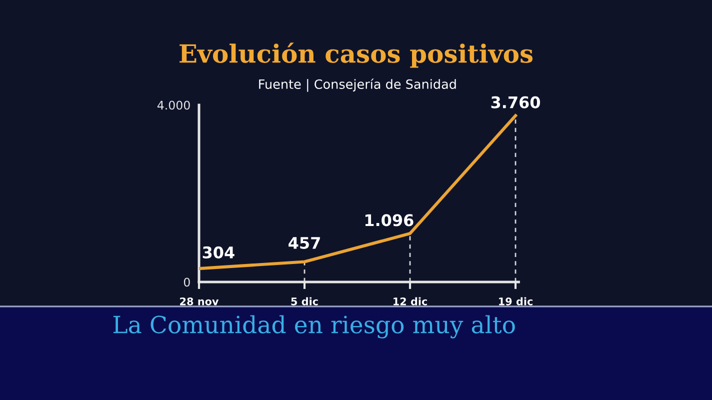 This screenshot has width=712, height=400. I want to click on x-tick-label: 12 dic, so click(410, 301).